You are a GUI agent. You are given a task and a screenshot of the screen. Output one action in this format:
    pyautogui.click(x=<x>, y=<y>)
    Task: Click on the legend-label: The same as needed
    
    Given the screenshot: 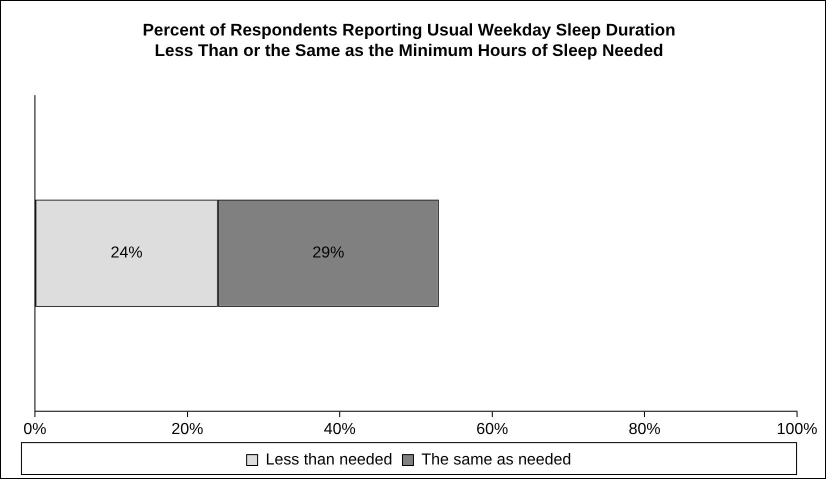 What is the action you would take?
    pyautogui.click(x=496, y=459)
    